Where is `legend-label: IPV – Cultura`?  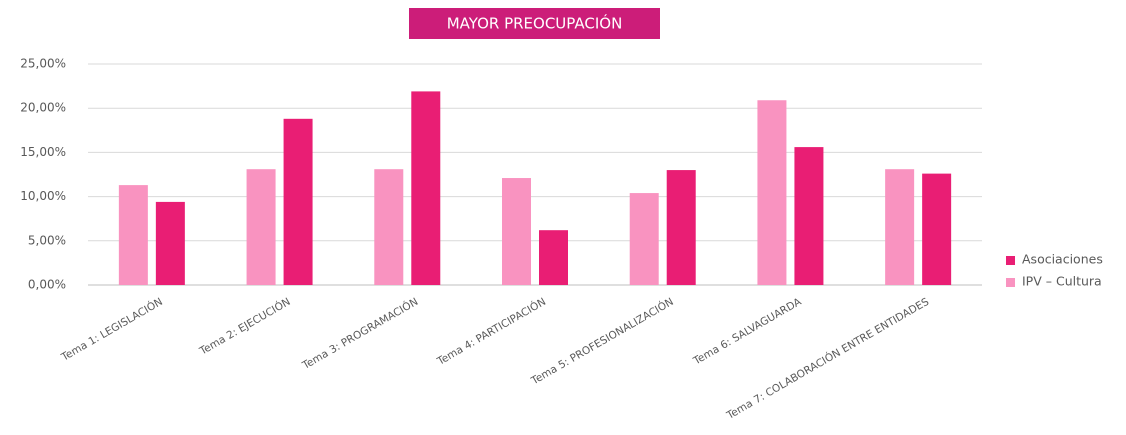 legend-label: IPV – Cultura is located at coordinates (1062, 281).